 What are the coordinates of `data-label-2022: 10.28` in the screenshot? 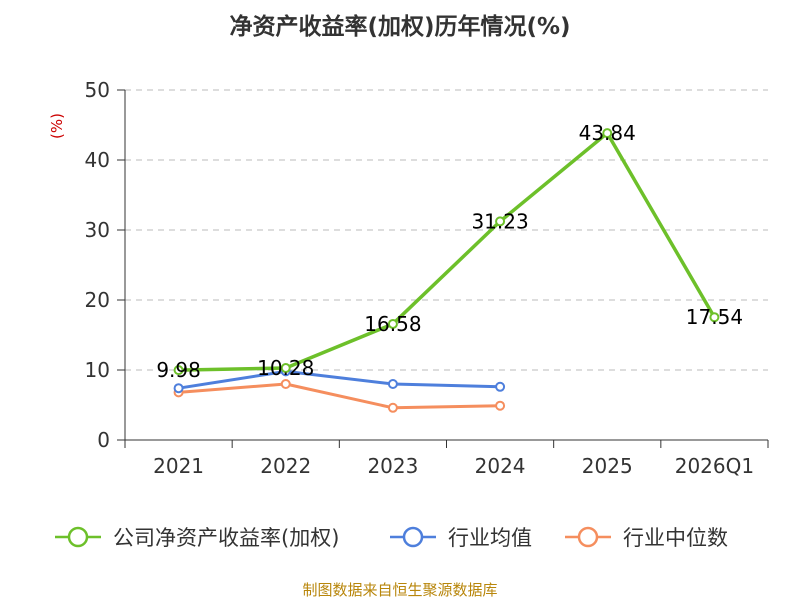 It's located at (285, 368).